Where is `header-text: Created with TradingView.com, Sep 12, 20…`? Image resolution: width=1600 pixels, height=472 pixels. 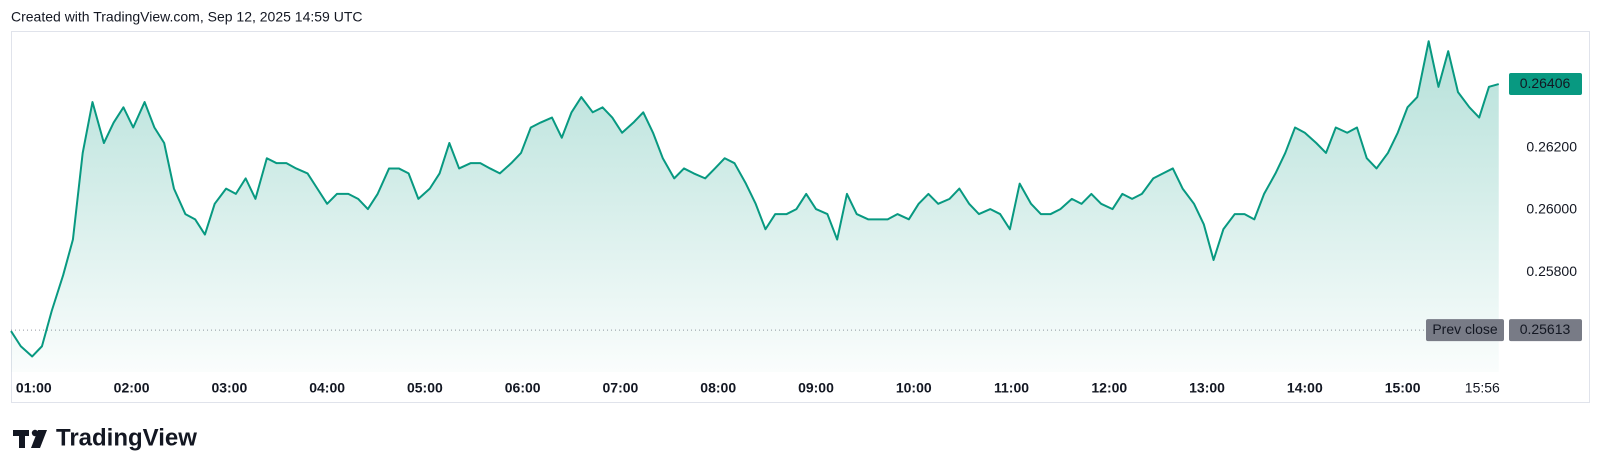 header-text: Created with TradingView.com, Sep 12, 20… is located at coordinates (187, 17).